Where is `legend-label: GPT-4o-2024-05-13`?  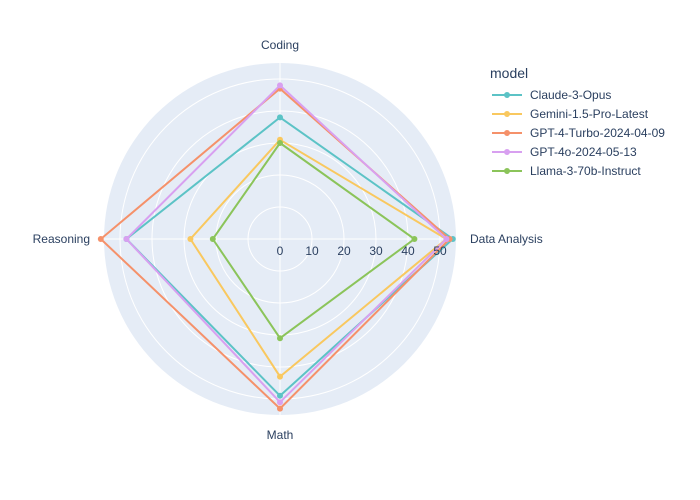 legend-label: GPT-4o-2024-05-13 is located at coordinates (583, 152).